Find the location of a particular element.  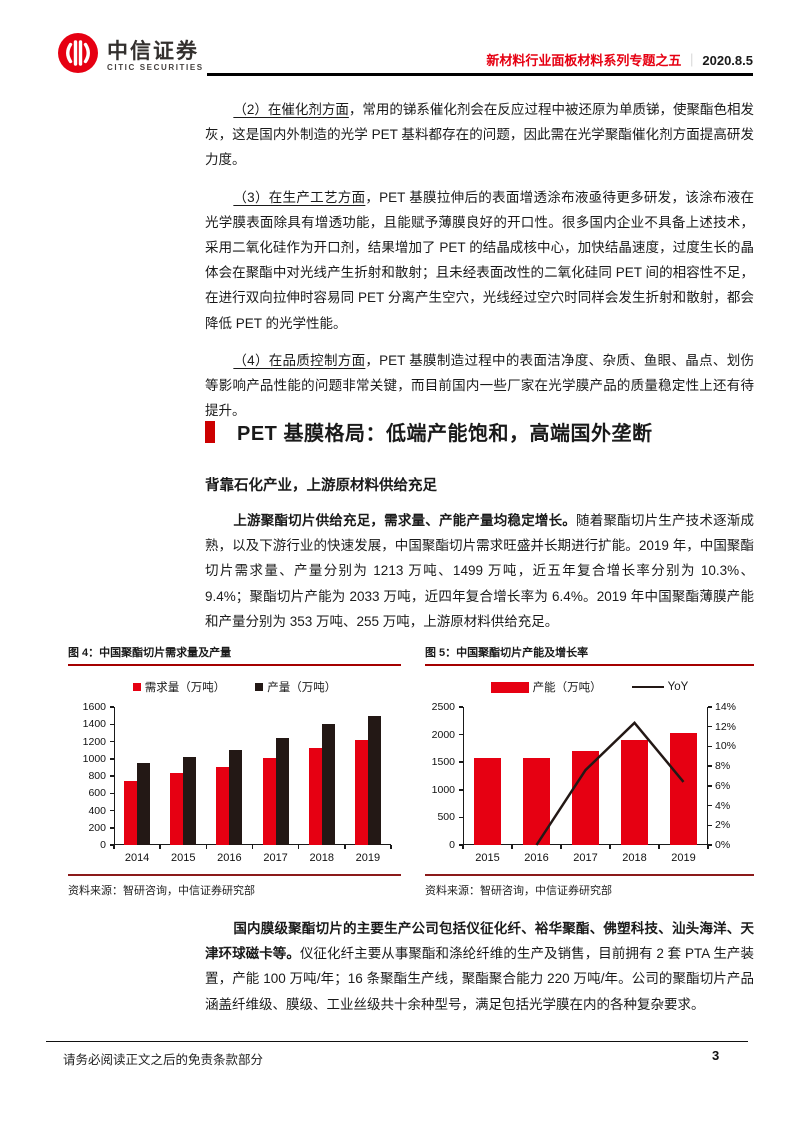

legend-line-swatch is located at coordinates (647, 687).